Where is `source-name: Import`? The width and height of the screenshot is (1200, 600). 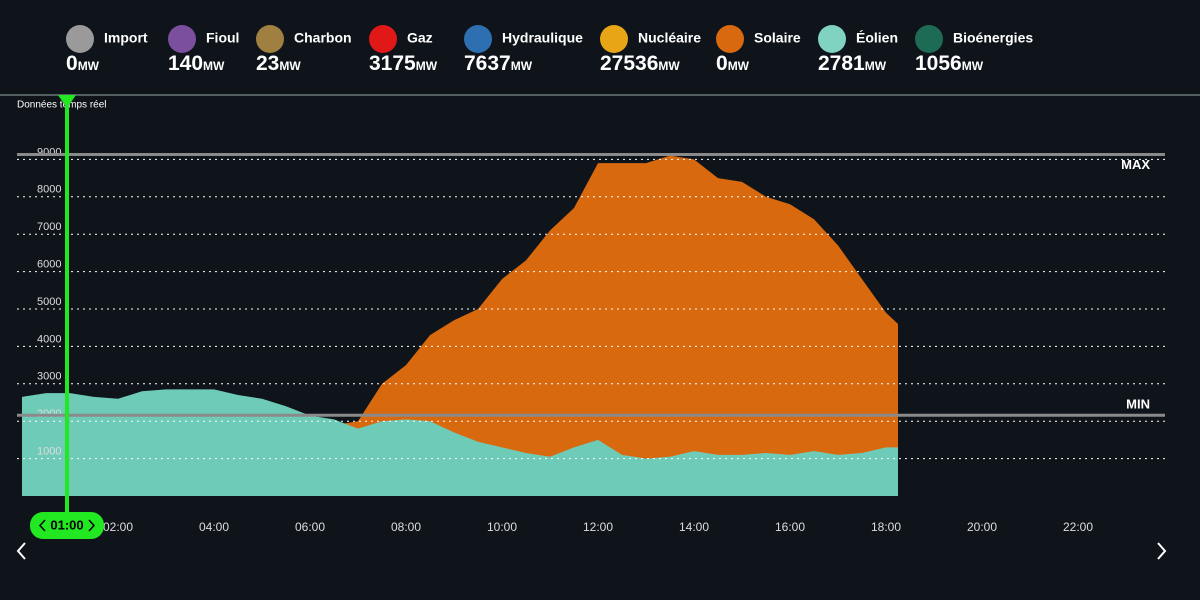 source-name: Import is located at coordinates (126, 38).